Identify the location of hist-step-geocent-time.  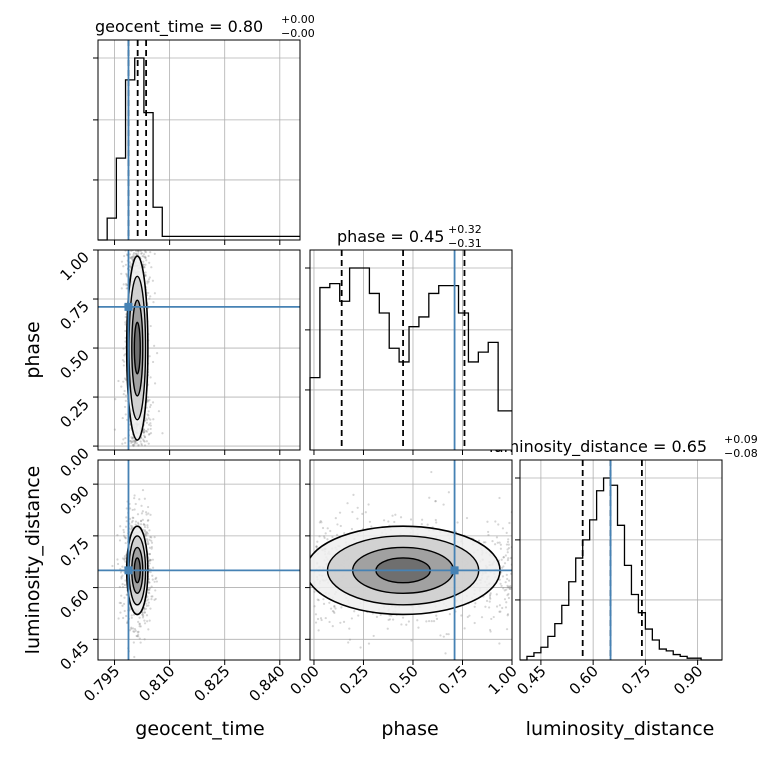
(199, 149).